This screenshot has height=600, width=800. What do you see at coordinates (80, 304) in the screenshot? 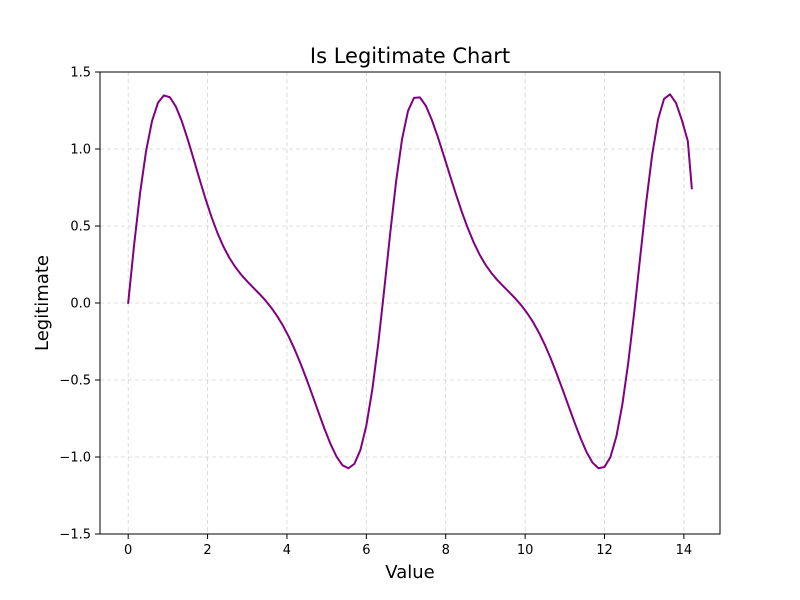
I see `y-tick-label: 0.0` at bounding box center [80, 304].